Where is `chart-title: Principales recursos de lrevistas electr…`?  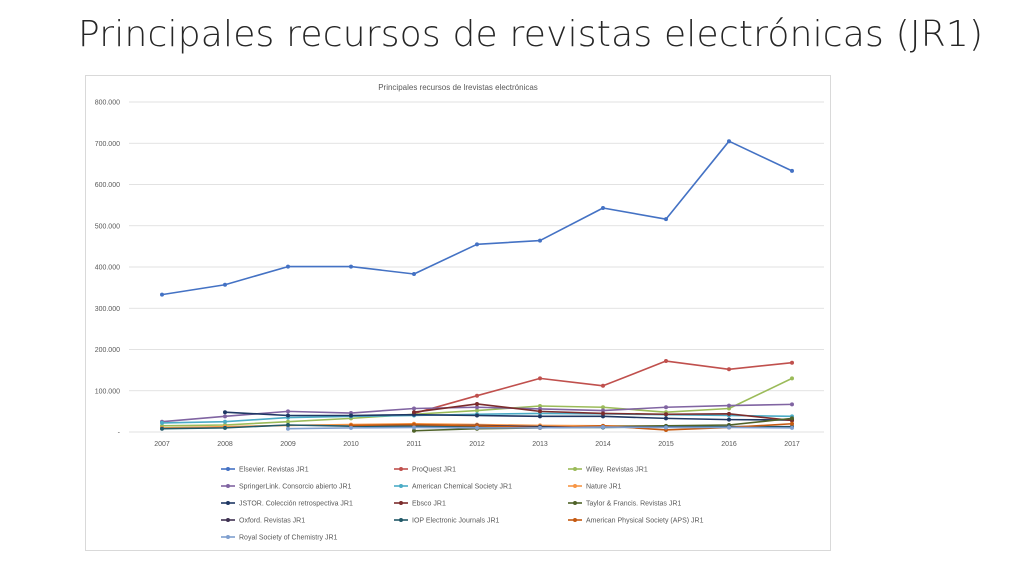
chart-title: Principales recursos de lrevistas electr… is located at coordinates (458, 87).